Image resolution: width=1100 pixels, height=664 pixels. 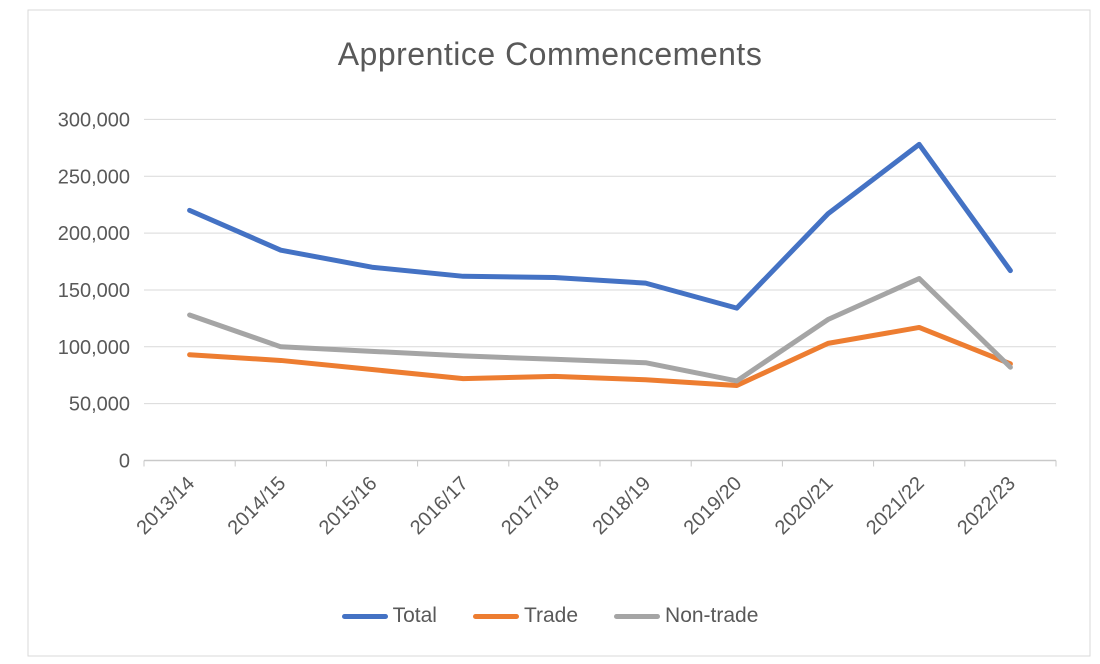 I want to click on legend-item-non-trade: Non-trade, so click(x=686, y=616).